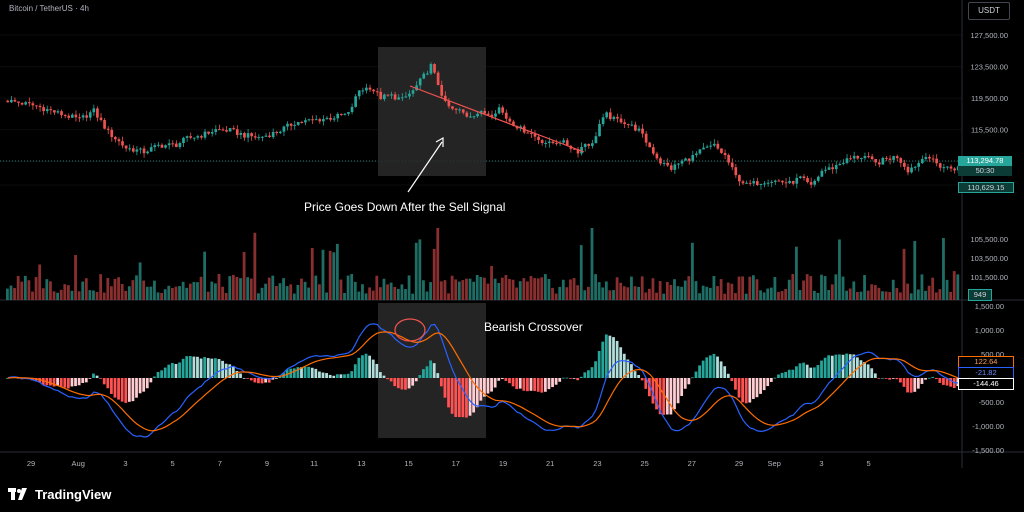  I want to click on price-annotation: Price Goes Down After the Sell Signal, so click(405, 207).